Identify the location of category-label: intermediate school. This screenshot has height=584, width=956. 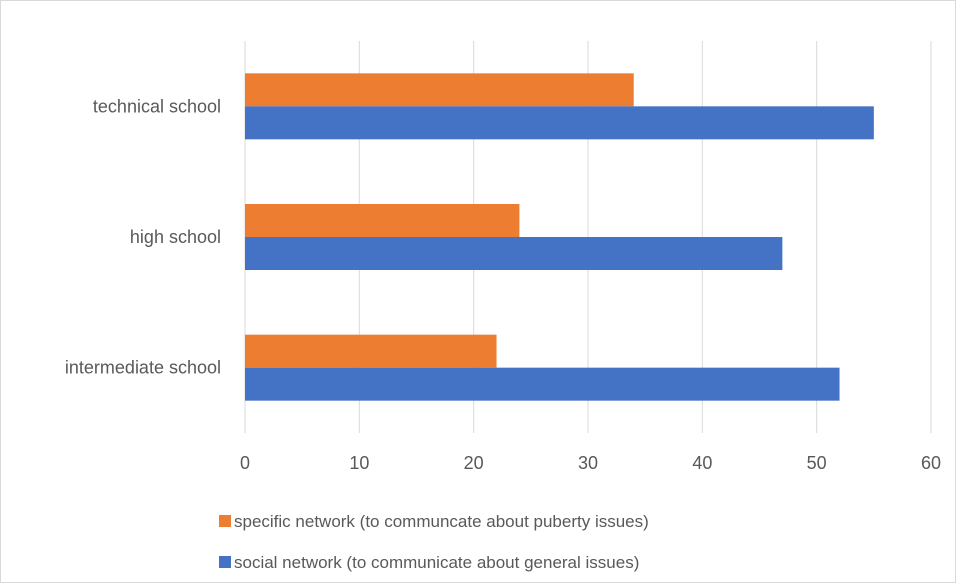
(143, 368).